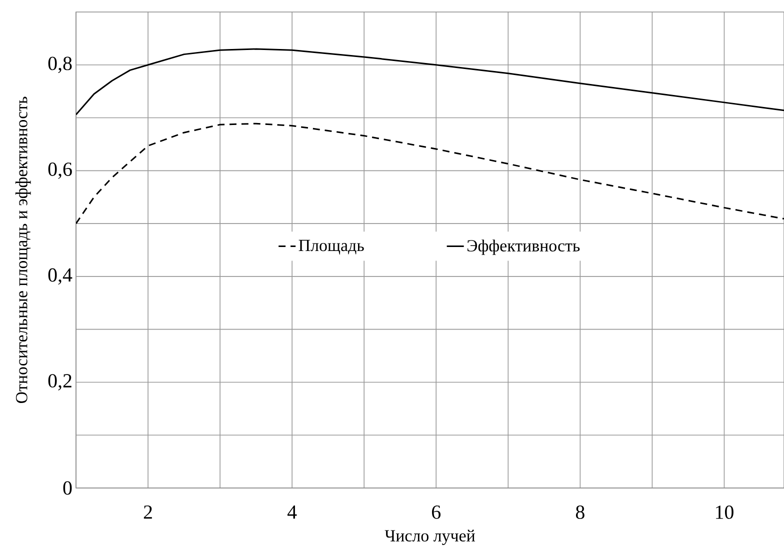 Image resolution: width=784 pixels, height=554 pixels. Describe the element at coordinates (60, 382) in the screenshot. I see `y-tick-label: 0,2` at that location.